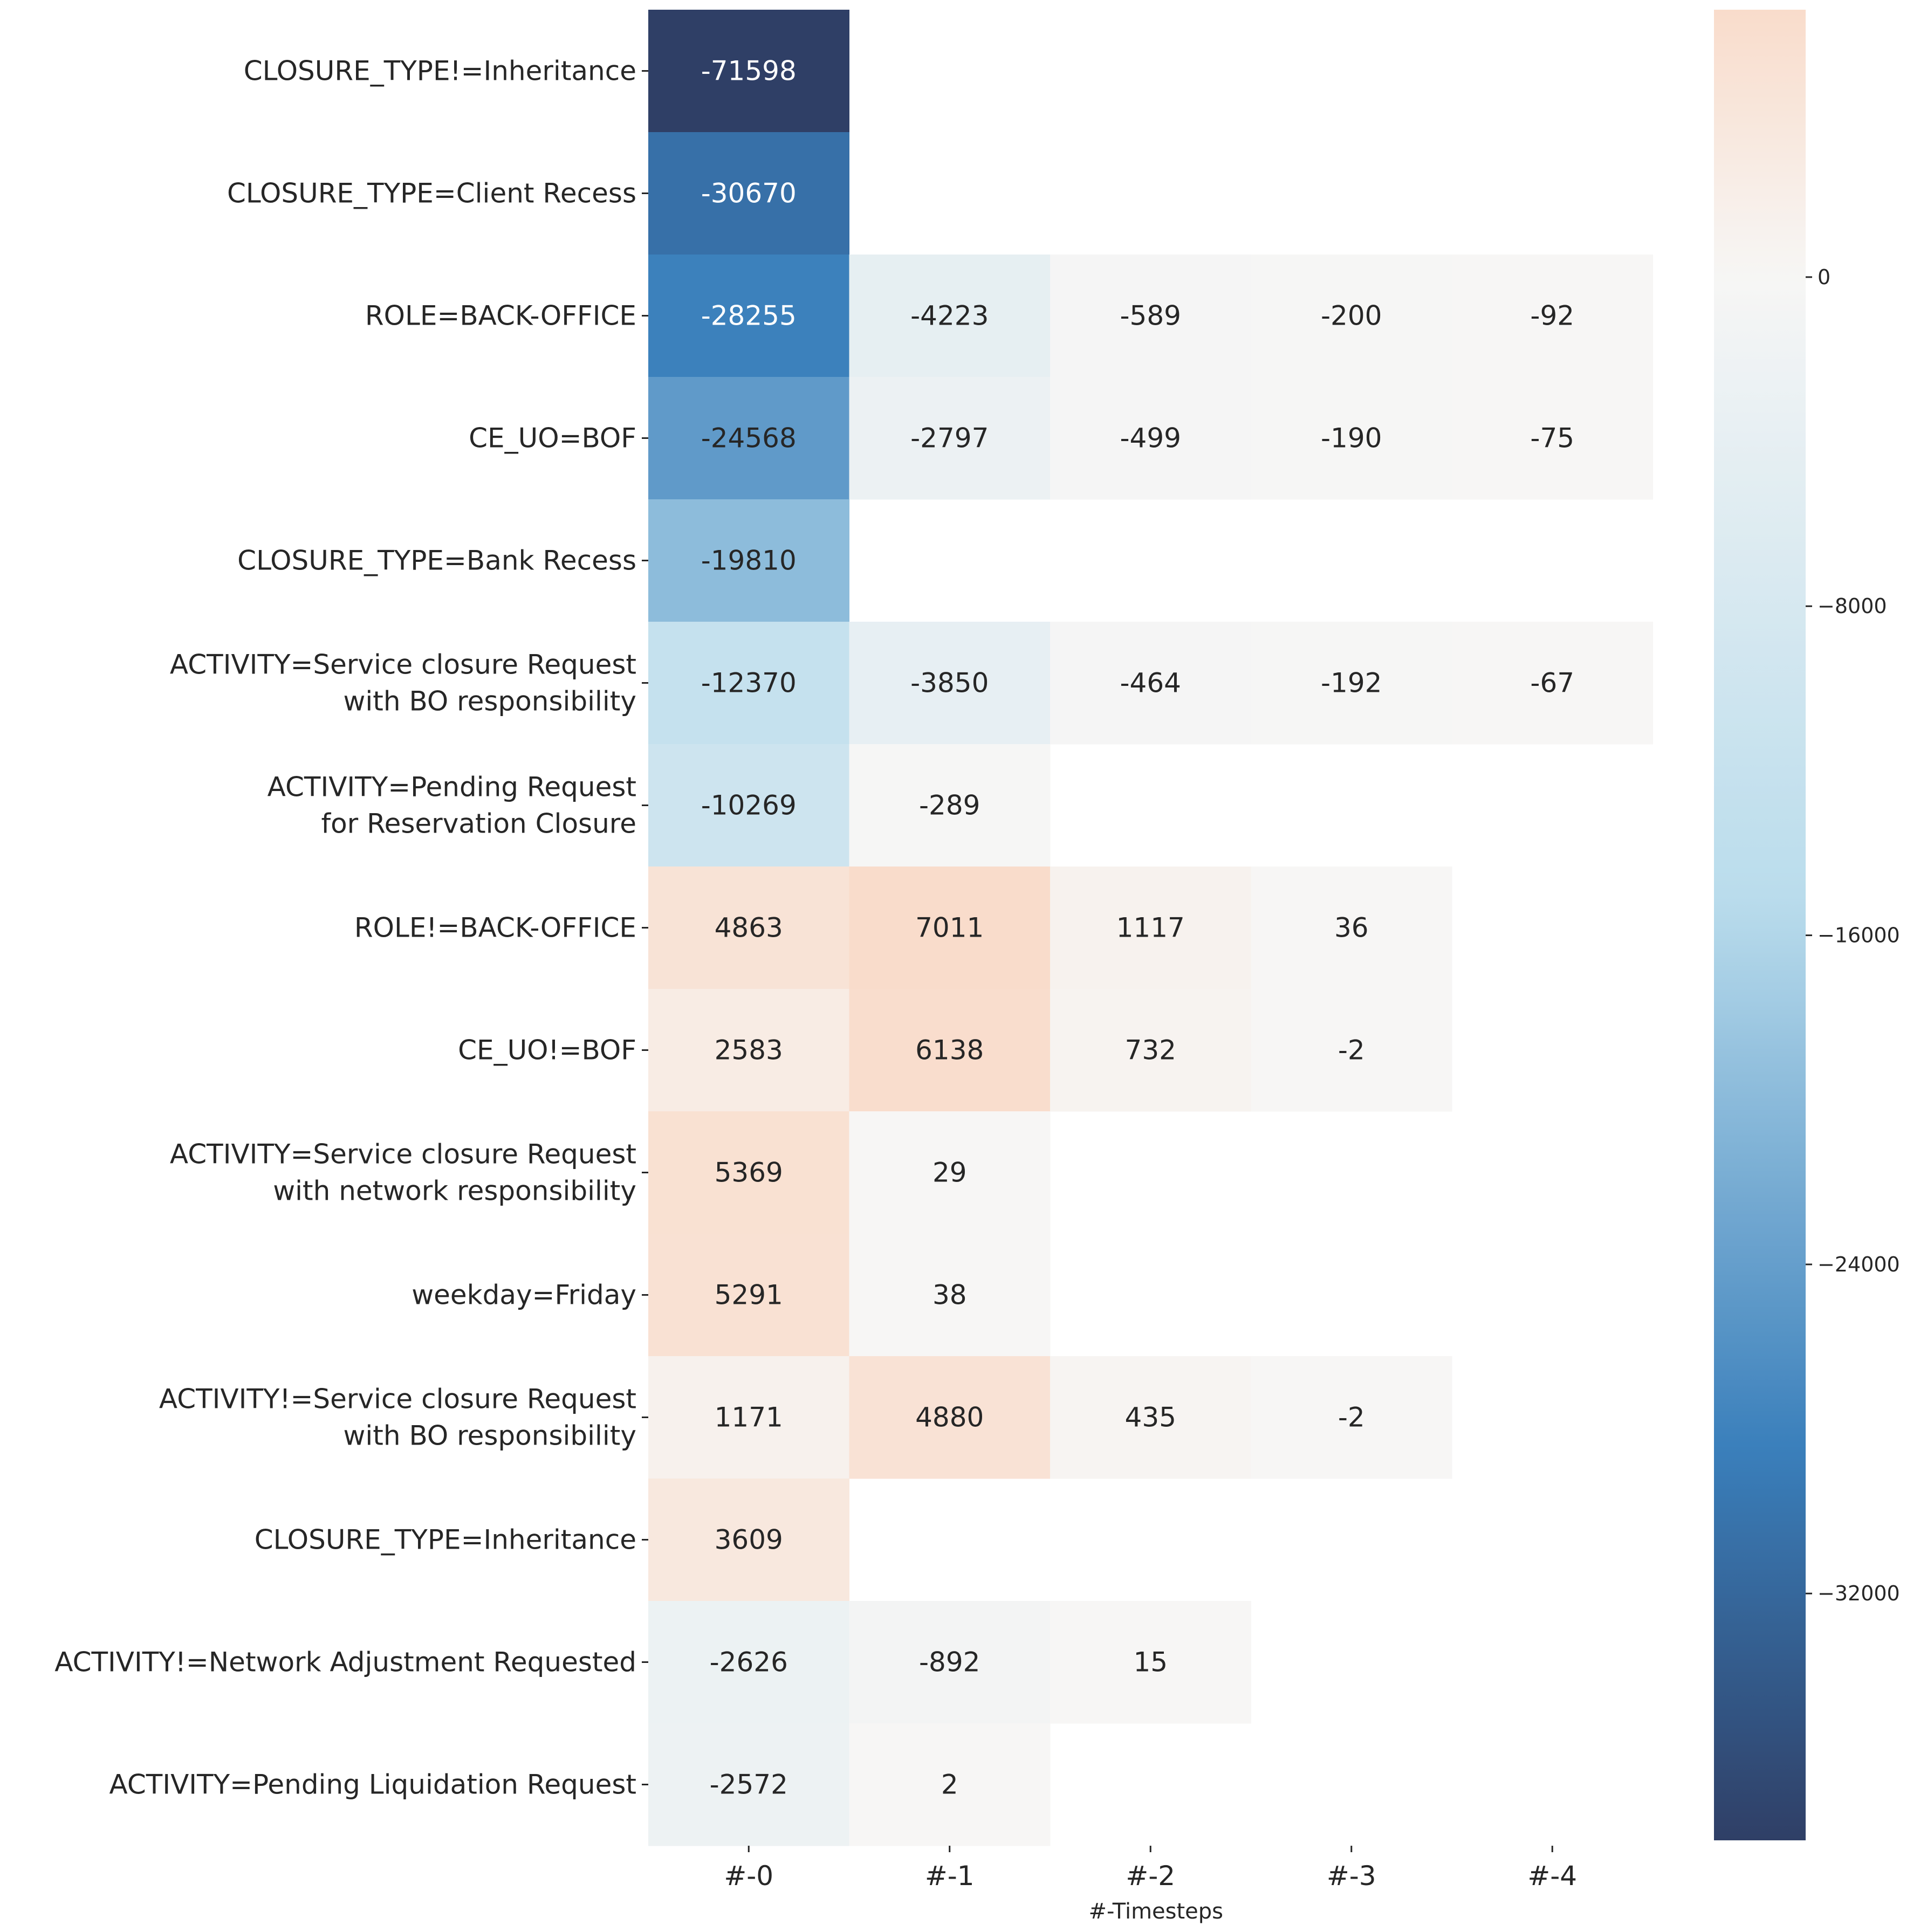 Image resolution: width=1927 pixels, height=1932 pixels. What do you see at coordinates (1150, 683) in the screenshot?
I see `cell-value-label: -464` at bounding box center [1150, 683].